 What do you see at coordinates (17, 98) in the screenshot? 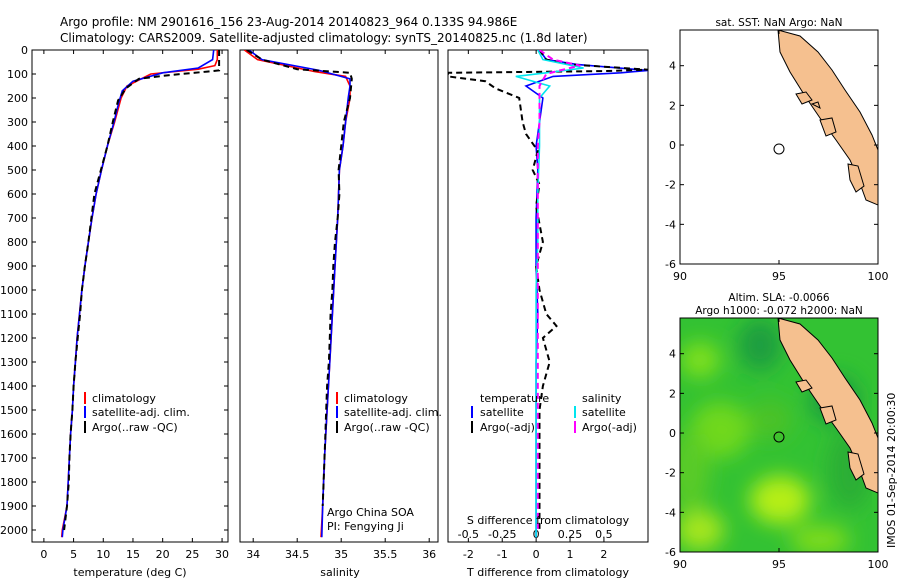
I see `y-tick-label: 200` at bounding box center [17, 98].